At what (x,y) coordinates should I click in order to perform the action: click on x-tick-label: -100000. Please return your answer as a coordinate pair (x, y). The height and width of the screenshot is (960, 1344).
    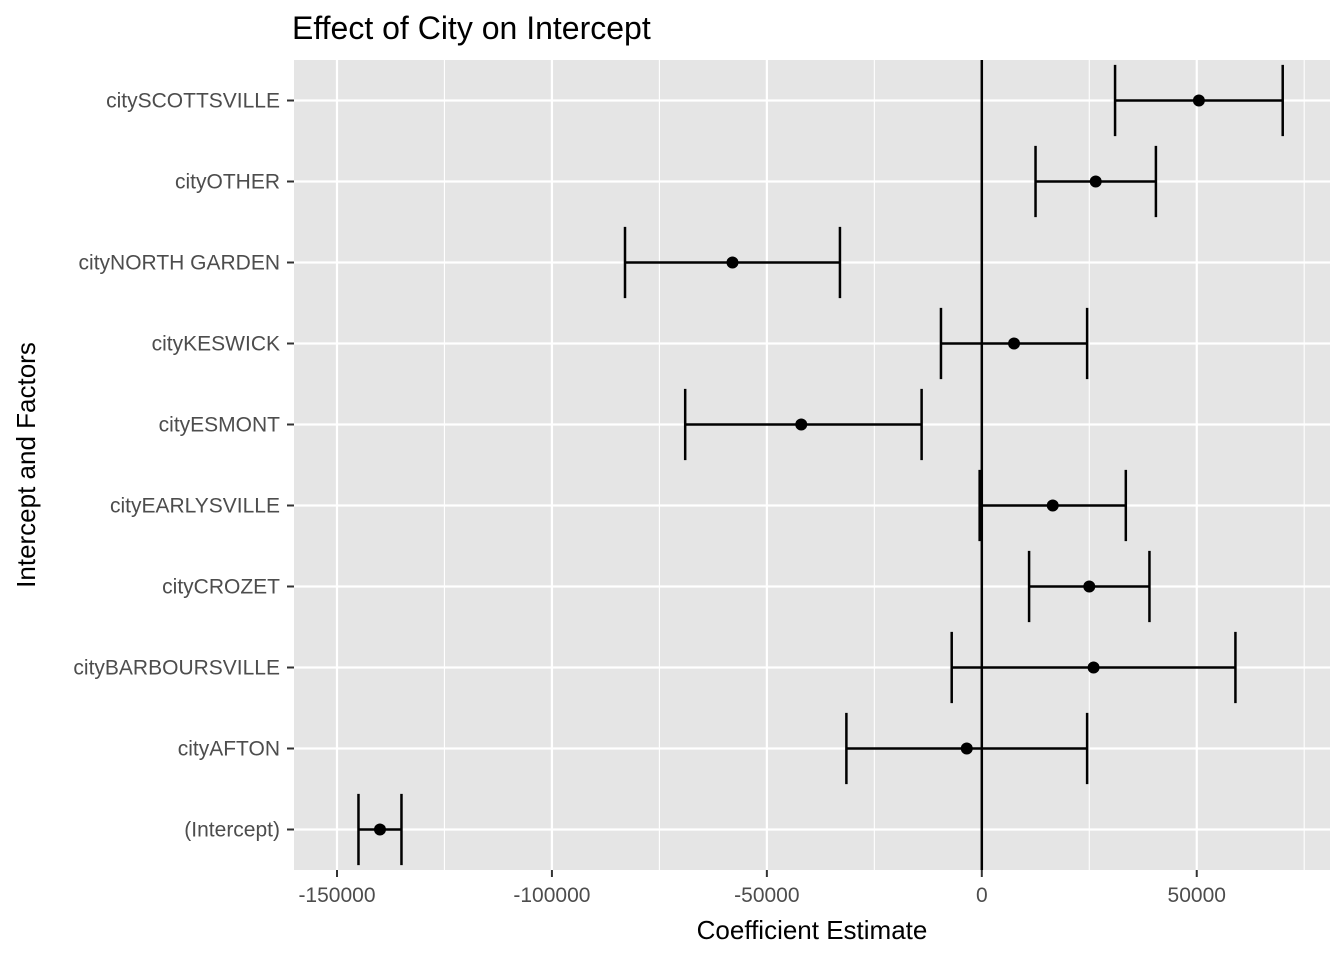
    Looking at the image, I should click on (551, 895).